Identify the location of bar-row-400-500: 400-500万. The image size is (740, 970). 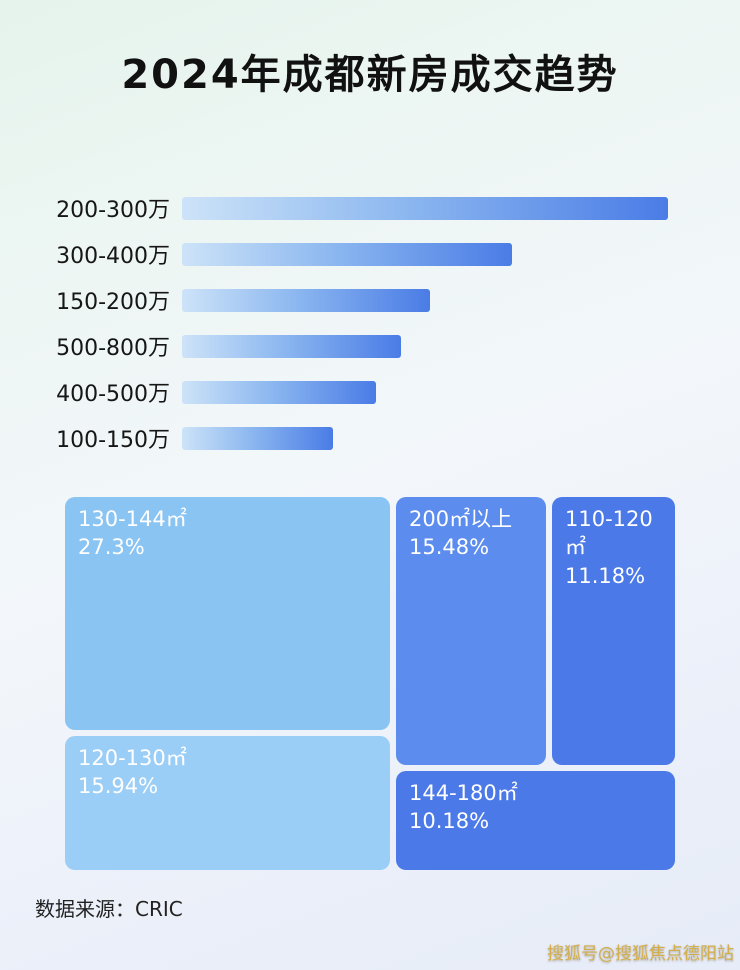
(398, 393).